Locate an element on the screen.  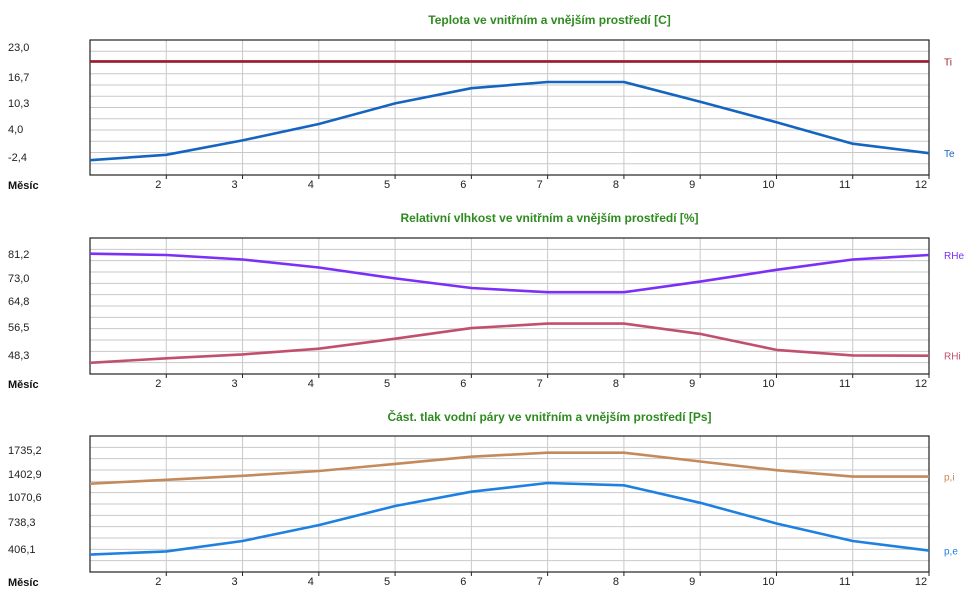
series-label: RHe is located at coordinates (954, 256).